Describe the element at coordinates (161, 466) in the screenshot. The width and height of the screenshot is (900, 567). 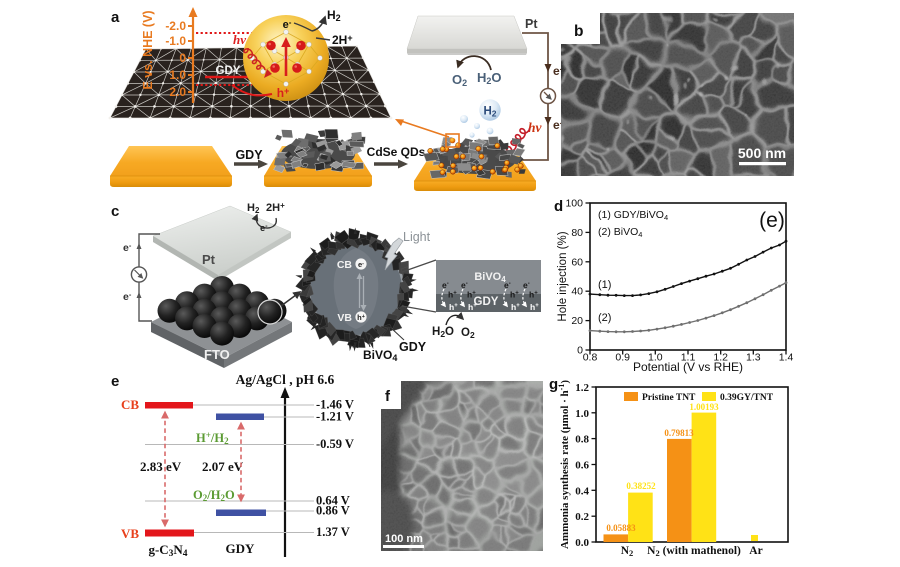
I see `svg-text: 2.83 eV` at that location.